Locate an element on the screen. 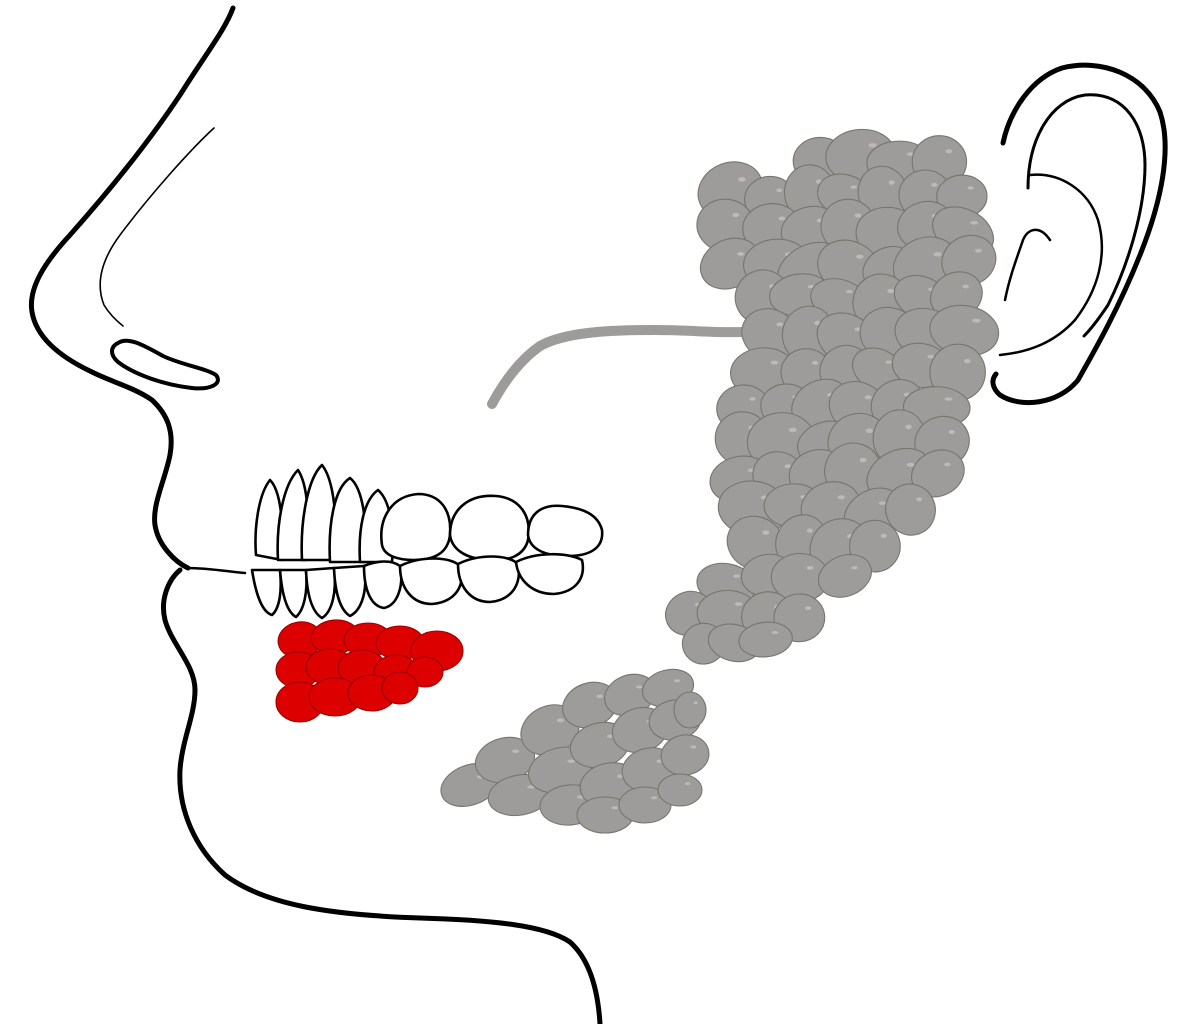 This screenshot has width=1200, height=1024. nostril-line is located at coordinates (165, 364).